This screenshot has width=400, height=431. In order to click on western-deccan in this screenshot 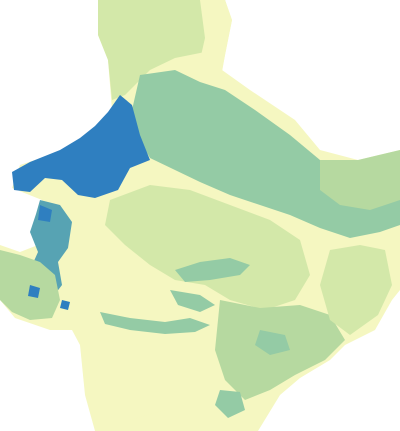, I will do `click(137, 380)`.